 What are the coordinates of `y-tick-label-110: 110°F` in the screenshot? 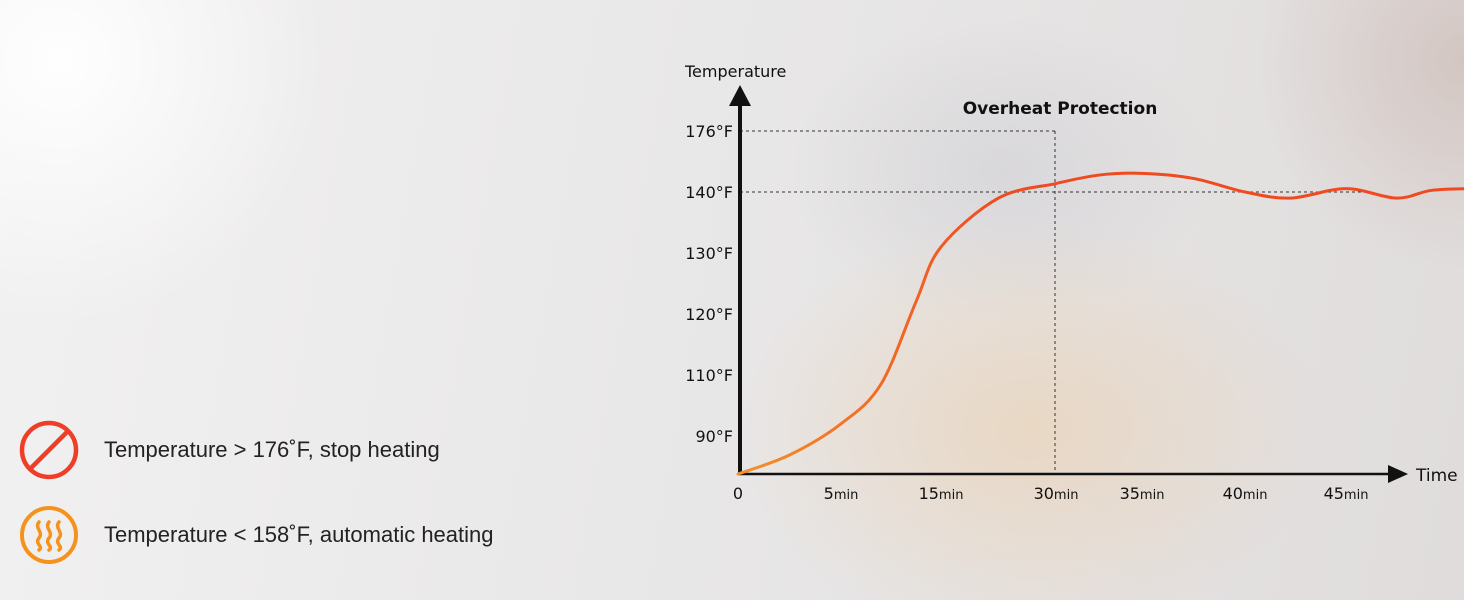 It's located at (709, 375).